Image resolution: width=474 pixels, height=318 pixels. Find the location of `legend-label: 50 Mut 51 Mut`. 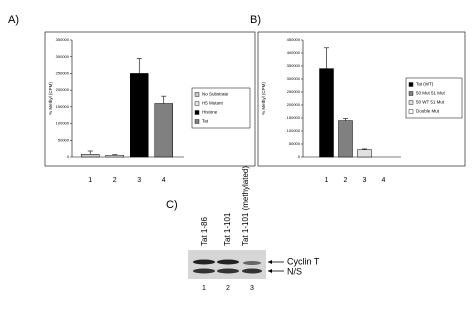

legend-label: 50 Mut 51 Mut is located at coordinates (431, 93).